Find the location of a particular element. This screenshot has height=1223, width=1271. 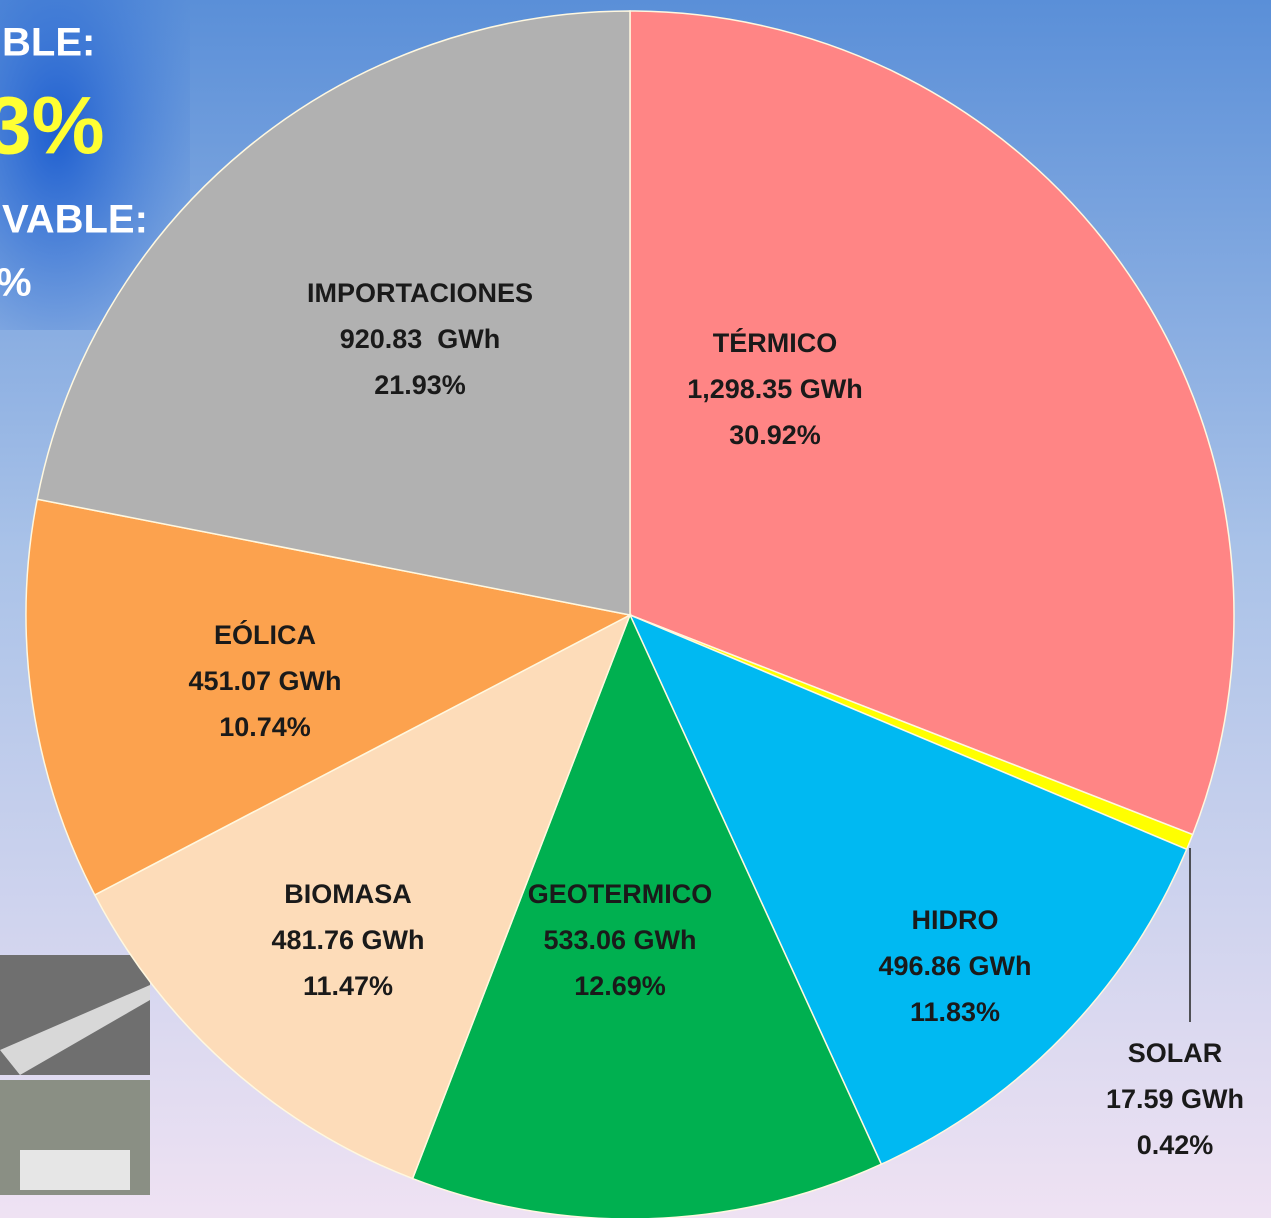

slice-name: IMPORTACIONES is located at coordinates (420, 293).